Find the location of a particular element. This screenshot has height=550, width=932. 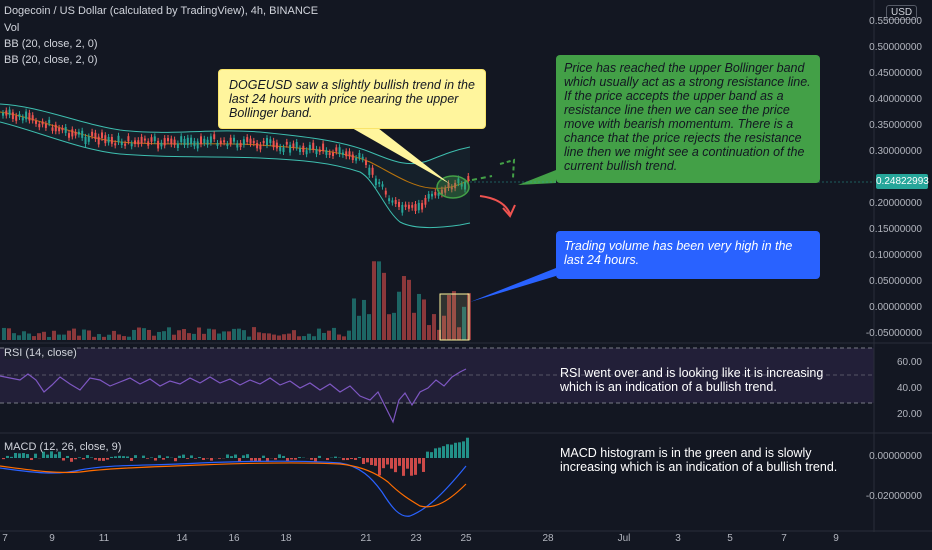

bearish-curved-arrow is located at coordinates (495, 205).